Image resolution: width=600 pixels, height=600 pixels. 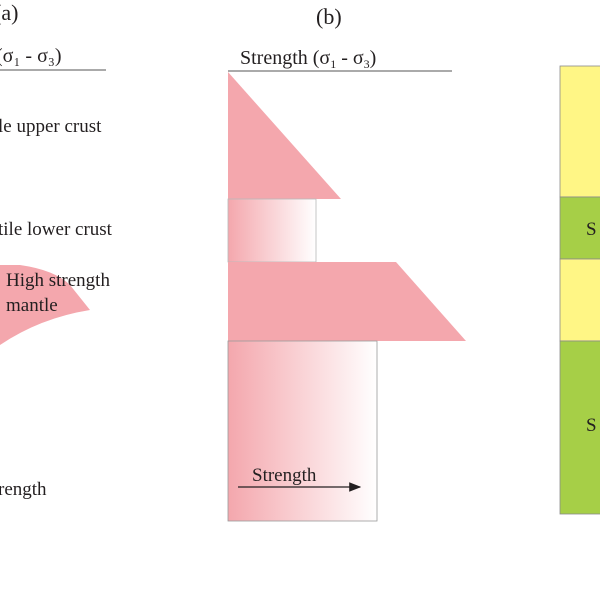 I want to click on panel-a-lower-crust-label: tile lower crust, so click(x=56, y=229).